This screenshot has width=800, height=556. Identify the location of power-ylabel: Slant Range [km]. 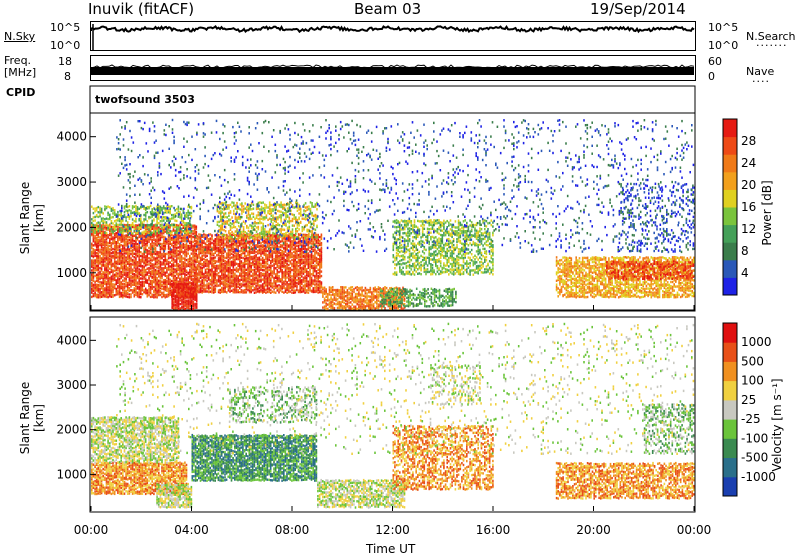
(32, 218).